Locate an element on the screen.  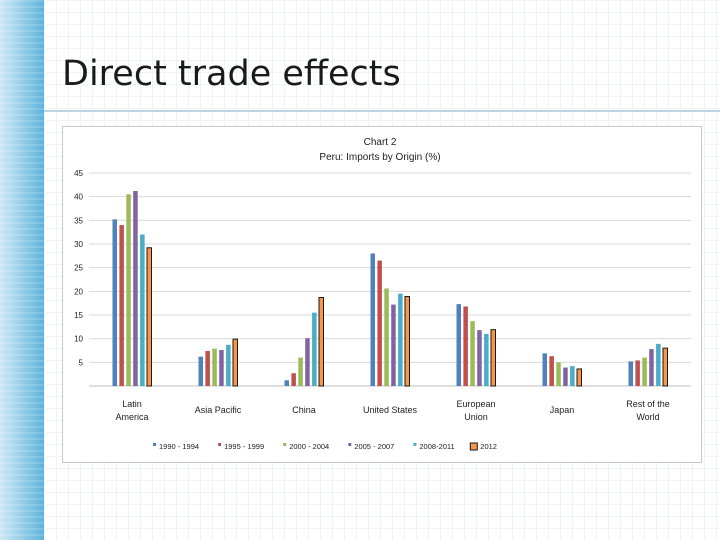
chart-title: Chart 2 is located at coordinates (380, 142).